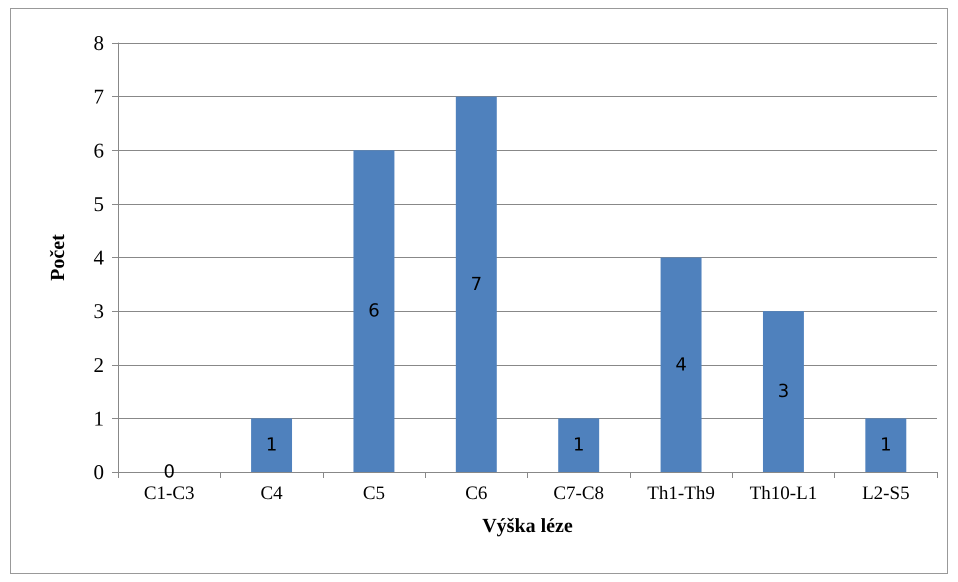  I want to click on x-tick-label: C4, so click(272, 493).